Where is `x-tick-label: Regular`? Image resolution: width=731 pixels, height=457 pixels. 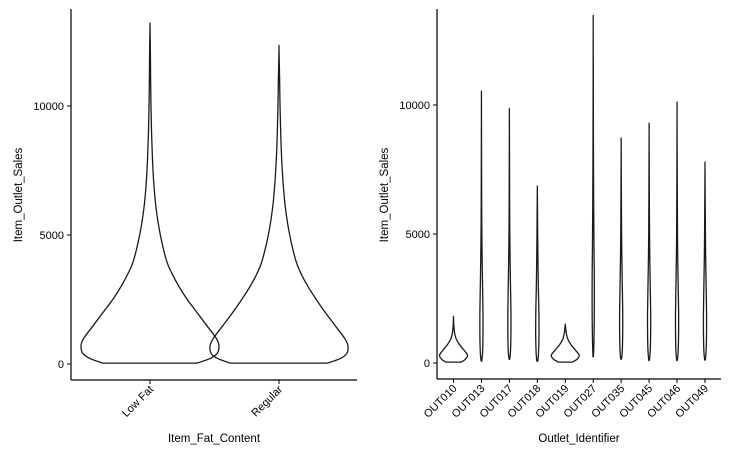
x-tick-label: Regular is located at coordinates (267, 401).